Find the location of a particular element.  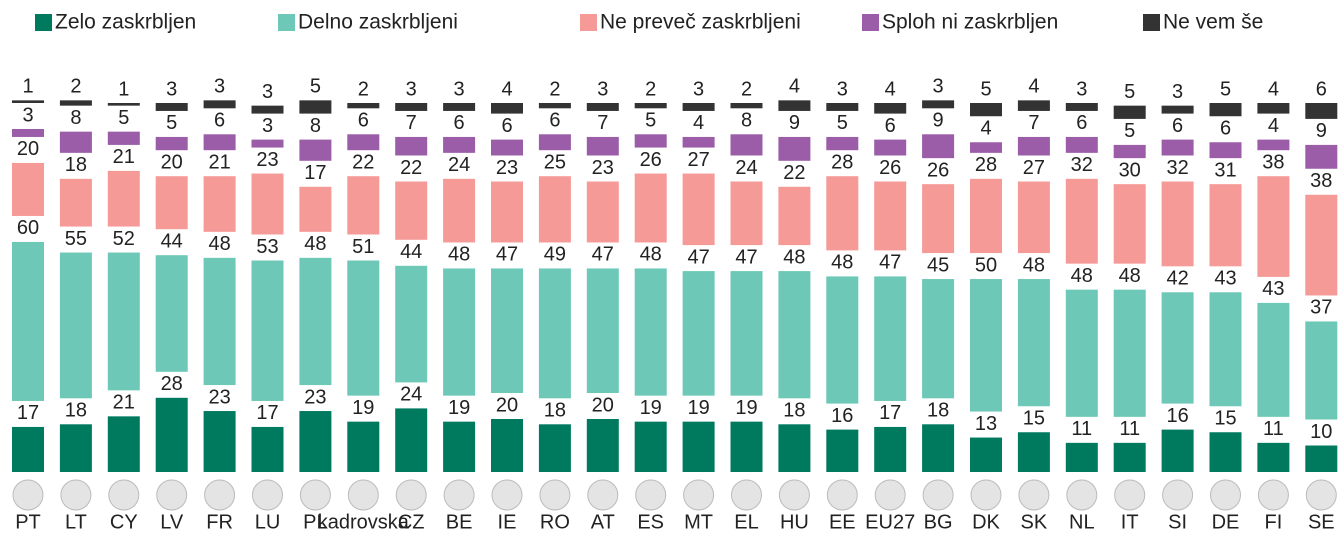

x-tick-label: ES is located at coordinates (650, 522).